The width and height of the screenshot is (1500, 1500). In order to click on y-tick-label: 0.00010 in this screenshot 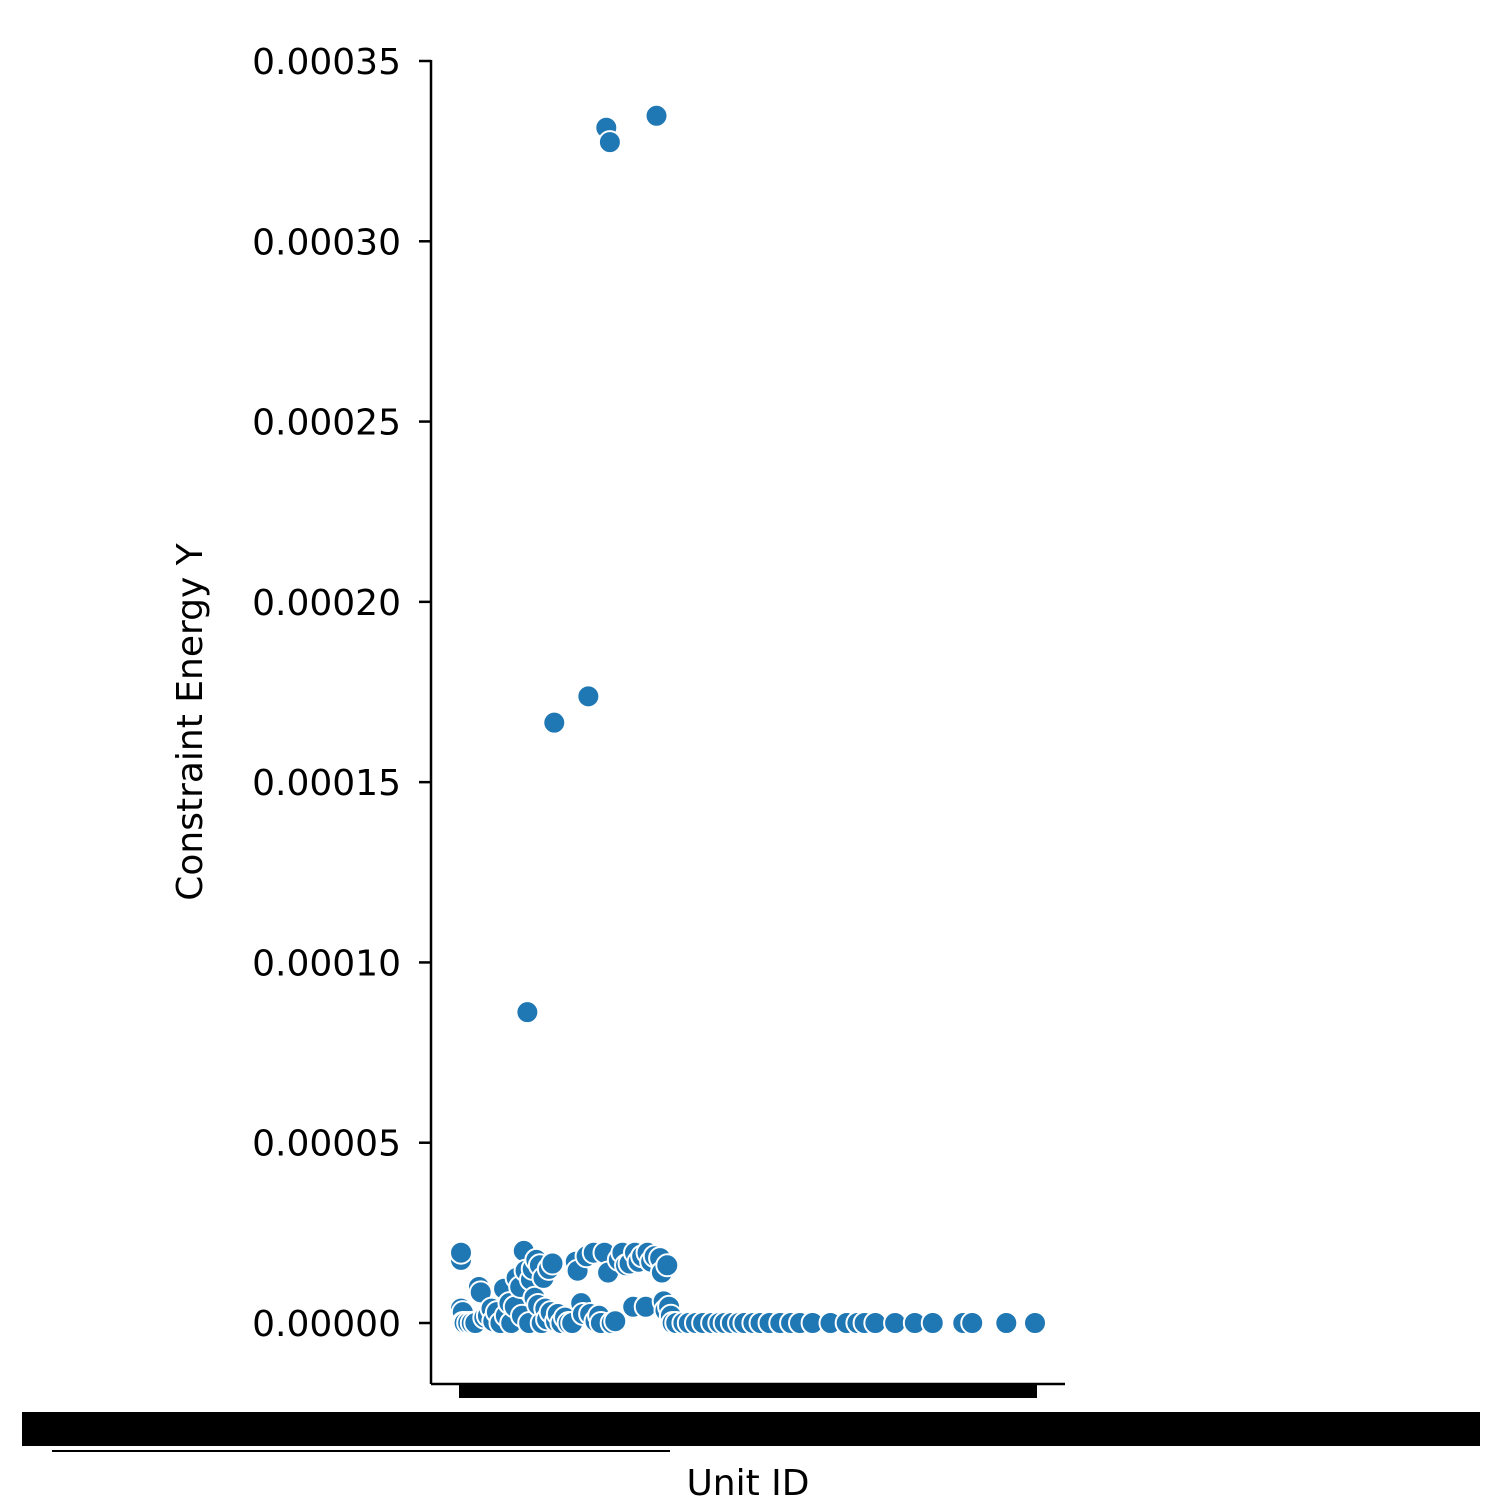, I will do `click(326, 963)`.